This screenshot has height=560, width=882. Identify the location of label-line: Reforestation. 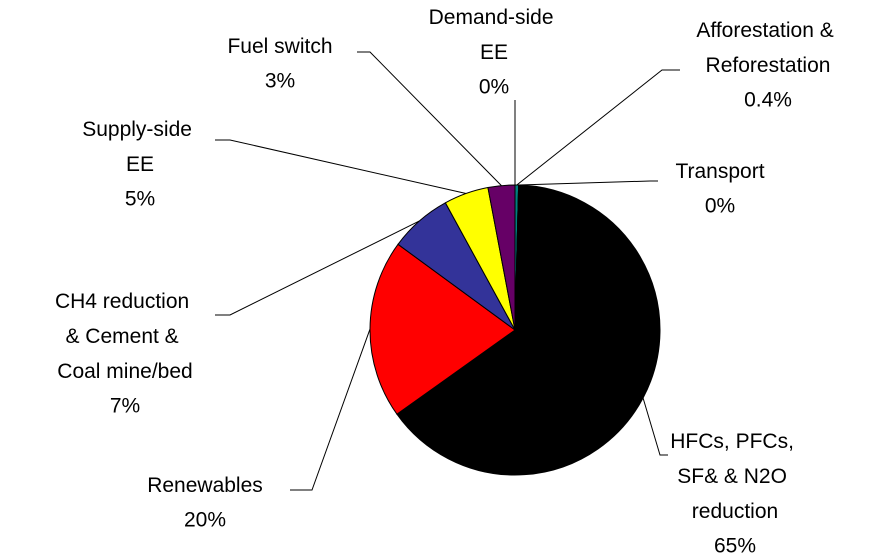
(768, 65).